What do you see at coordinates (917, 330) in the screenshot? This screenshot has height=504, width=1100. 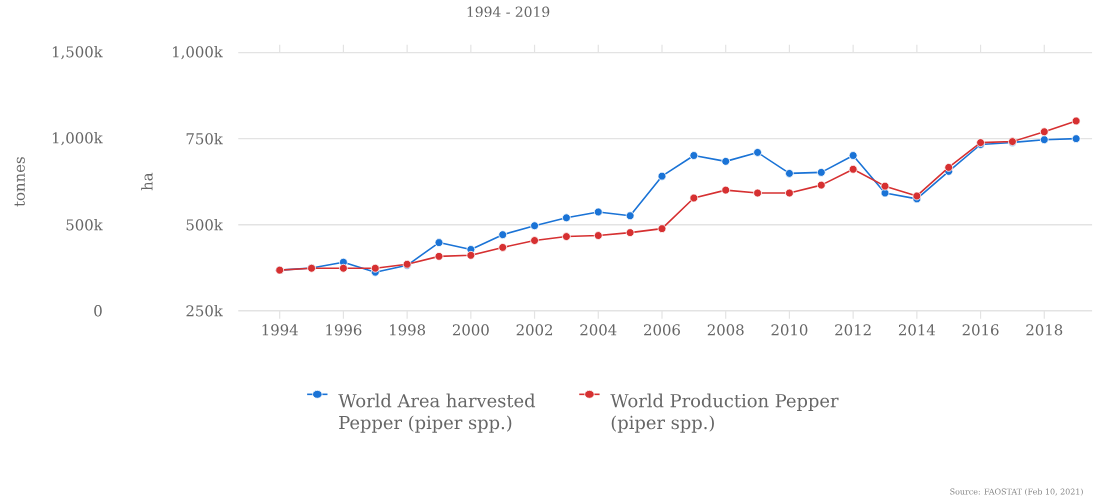 I see `x-tick-label: 2014` at bounding box center [917, 330].